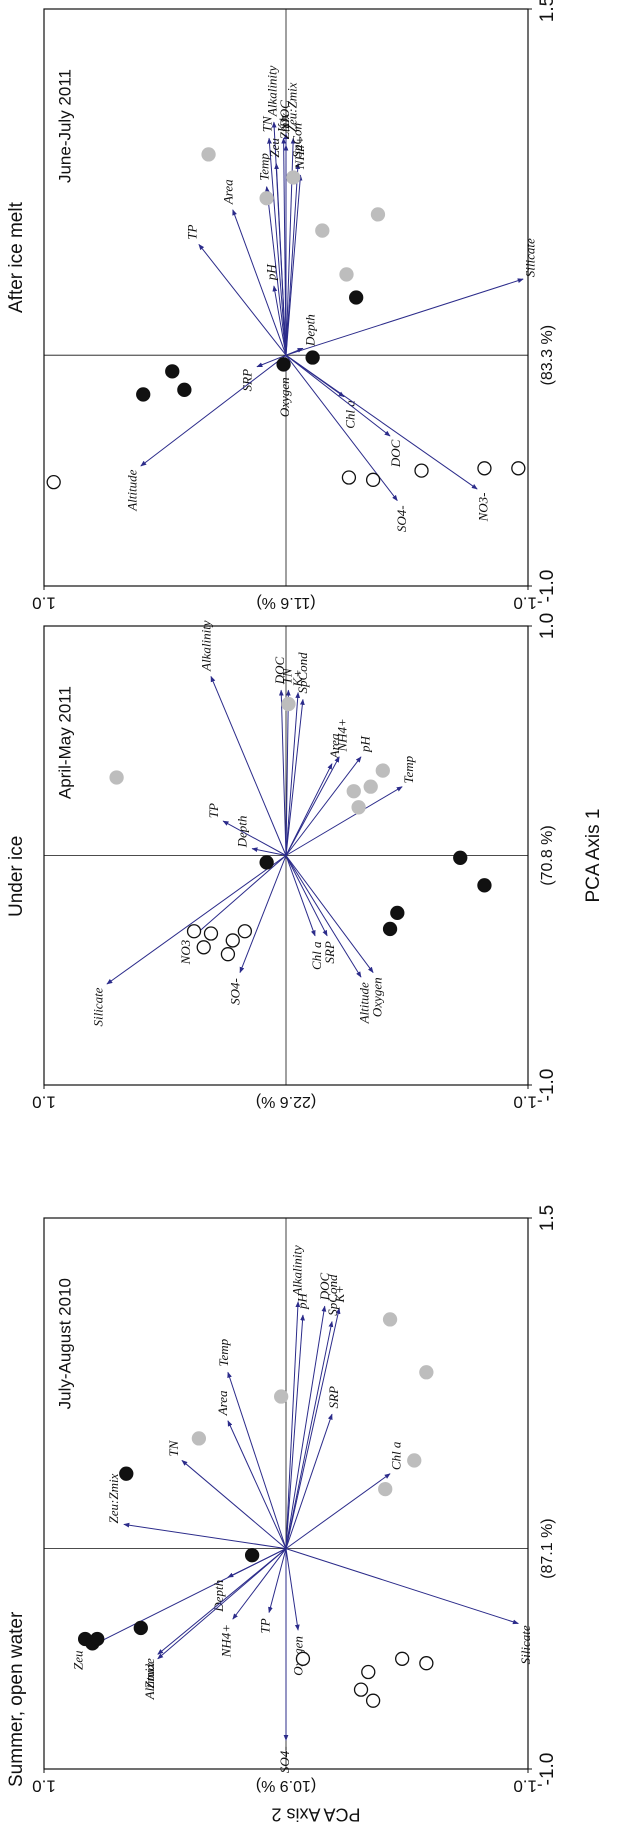 This screenshot has width=629, height=1827. I want to click on vector-label: Temp, so click(264, 167).